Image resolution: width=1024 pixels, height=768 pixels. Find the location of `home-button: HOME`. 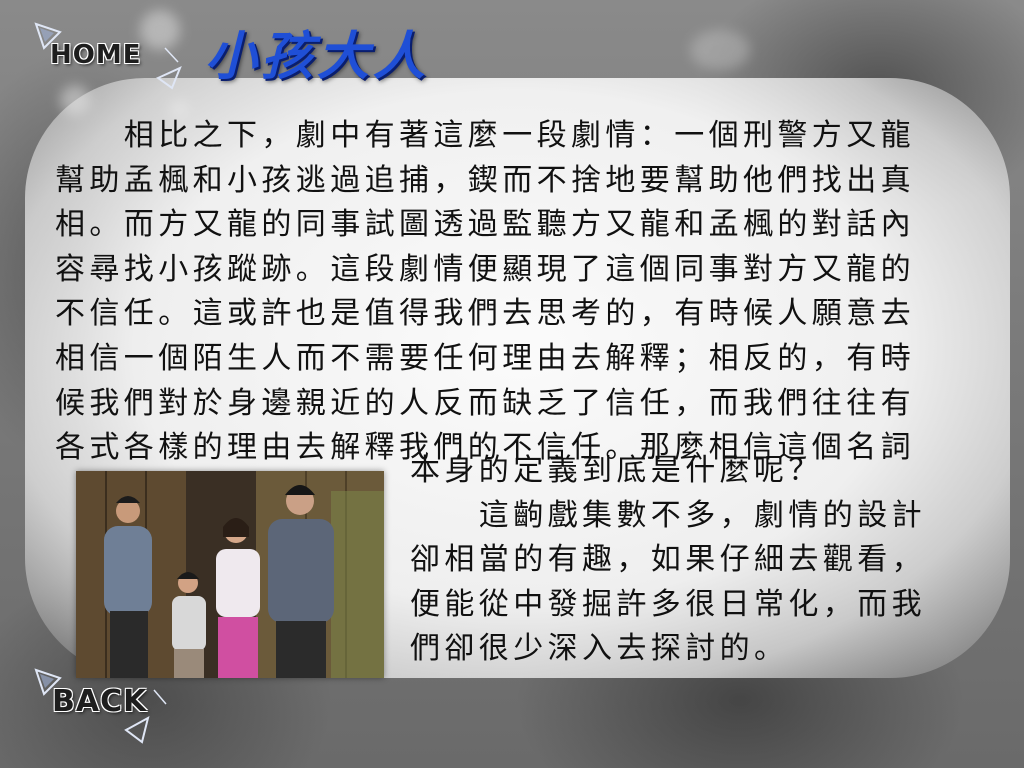

home-button: HOME is located at coordinates (96, 55).